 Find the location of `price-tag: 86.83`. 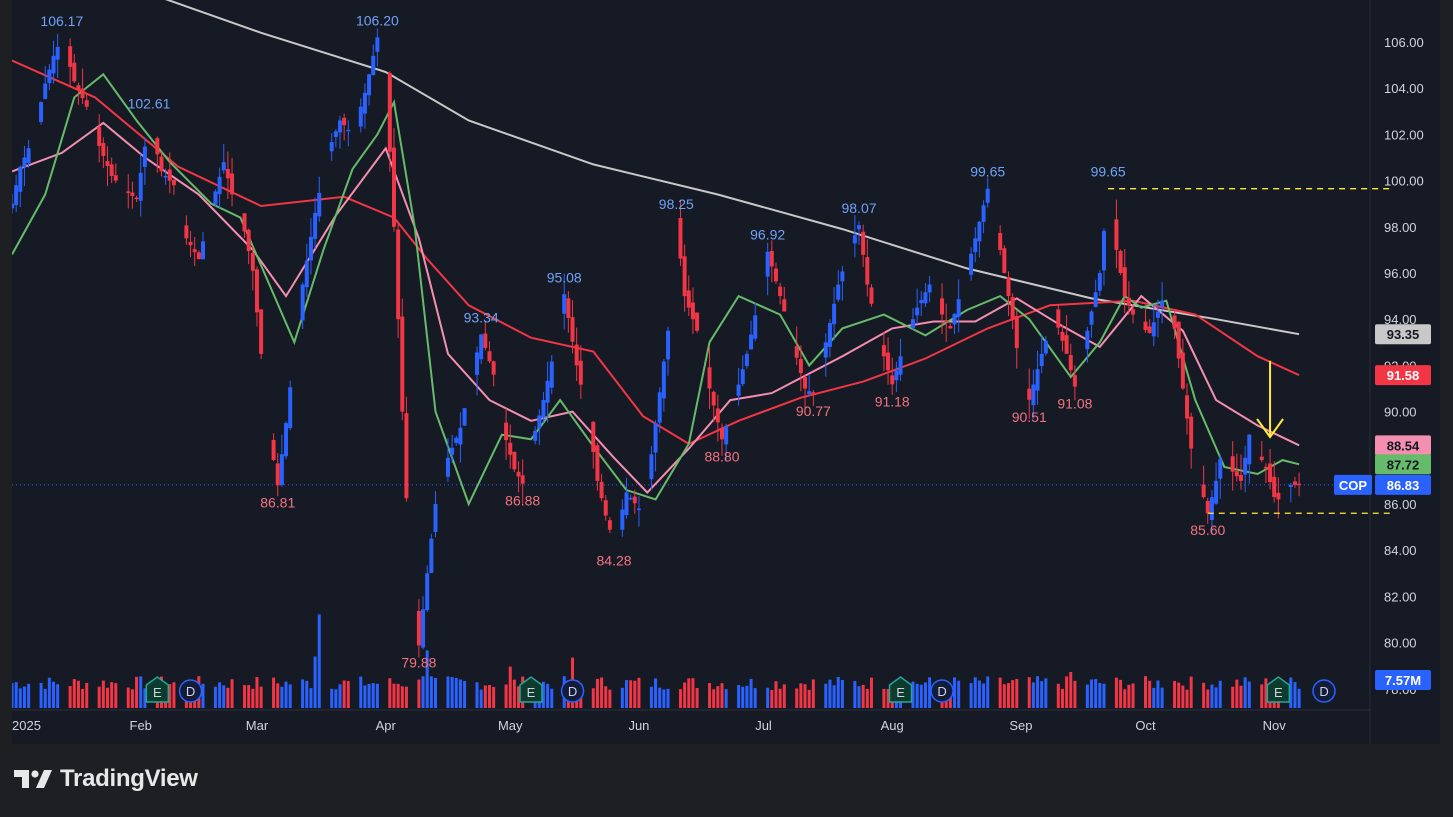

price-tag: 86.83 is located at coordinates (1403, 484).